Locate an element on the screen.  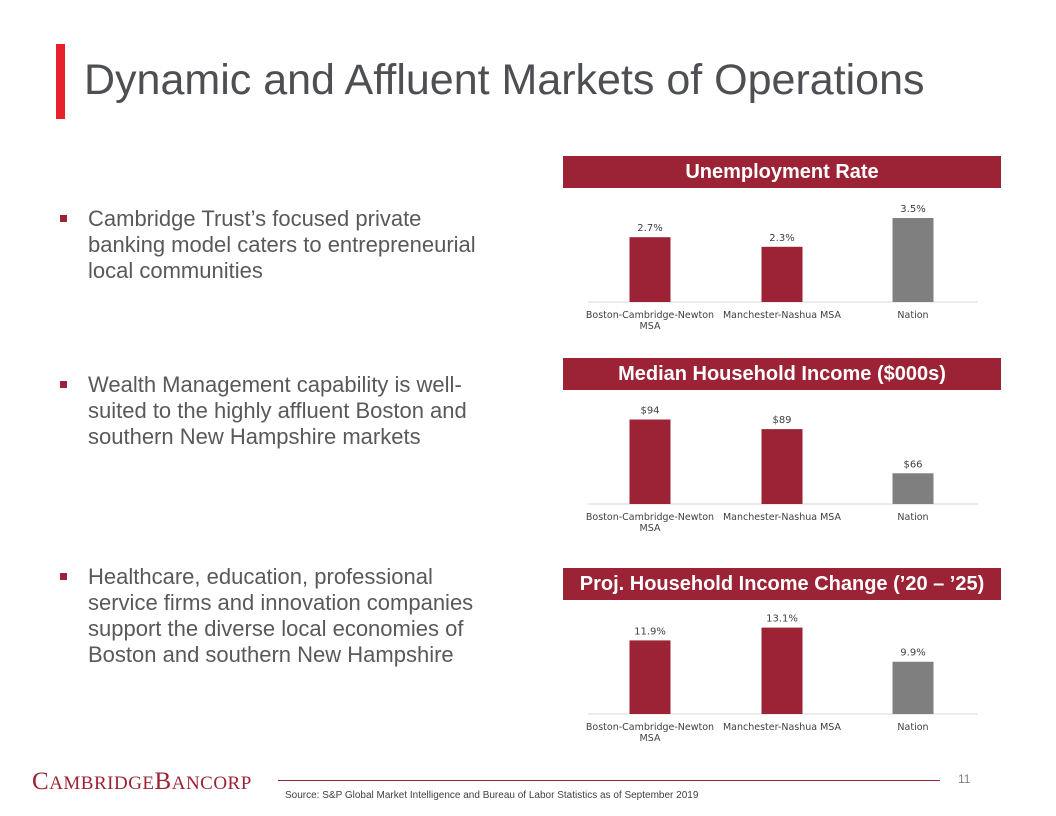
company-logo: CAMBRIDGEBANCORP is located at coordinates (142, 782).